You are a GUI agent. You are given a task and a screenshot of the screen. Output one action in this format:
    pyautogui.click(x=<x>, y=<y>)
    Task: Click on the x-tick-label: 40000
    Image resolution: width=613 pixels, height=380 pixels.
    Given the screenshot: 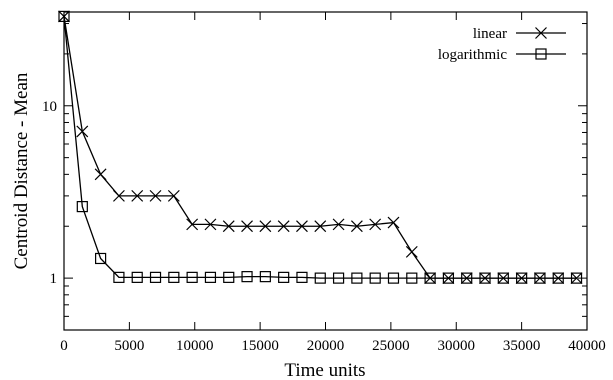 What is the action you would take?
    pyautogui.click(x=587, y=346)
    